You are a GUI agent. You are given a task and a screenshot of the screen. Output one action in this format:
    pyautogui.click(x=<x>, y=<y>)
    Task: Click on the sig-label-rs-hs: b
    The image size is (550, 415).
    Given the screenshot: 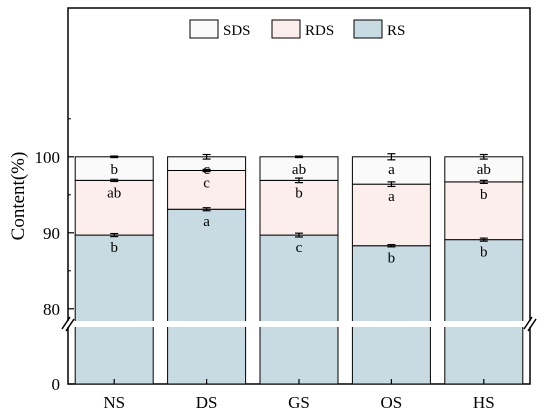 What is the action you would take?
    pyautogui.click(x=484, y=253)
    